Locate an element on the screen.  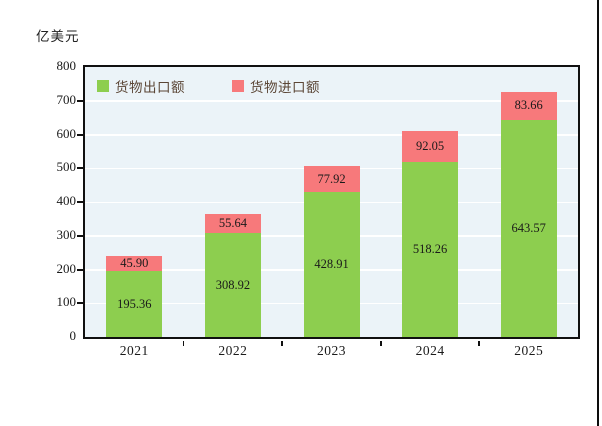
import-bar-segment: 55.64 is located at coordinates (232, 223).